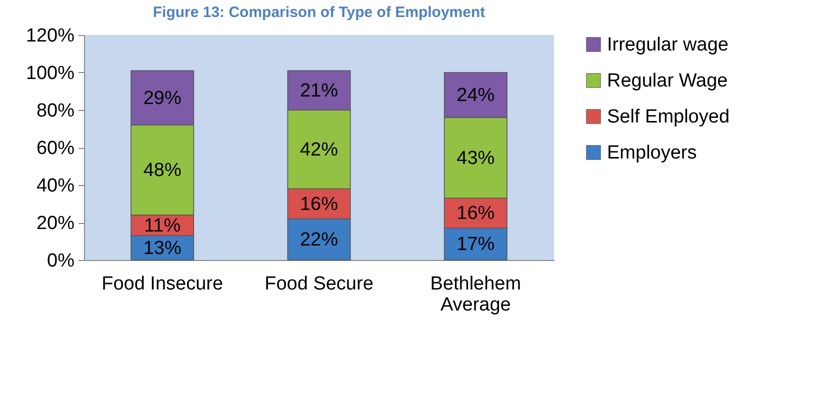 The height and width of the screenshot is (406, 835). I want to click on data-label: 43%, so click(475, 158).